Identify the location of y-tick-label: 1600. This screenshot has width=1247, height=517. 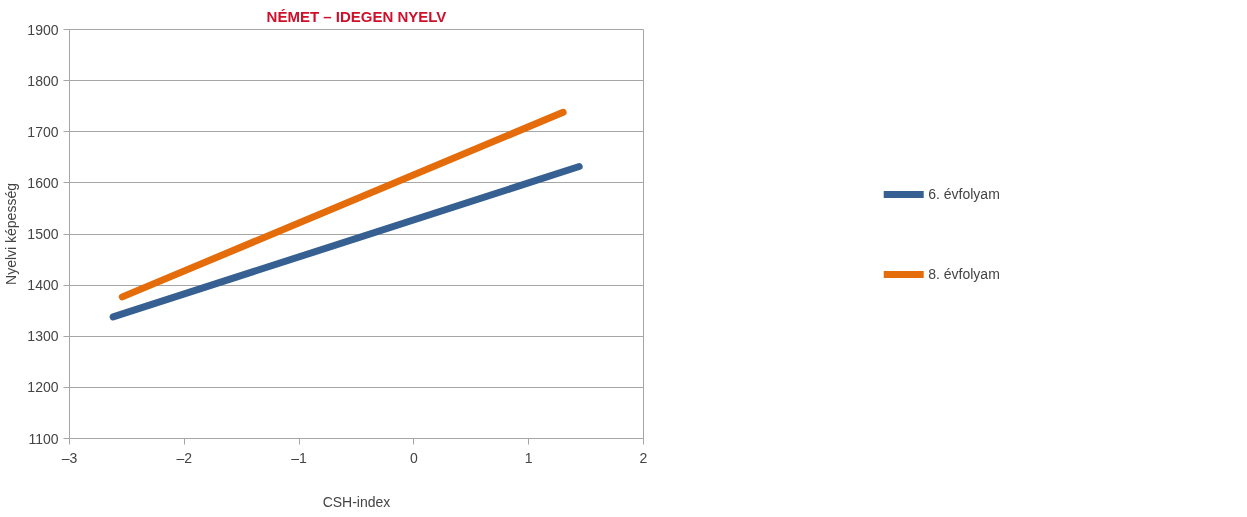
(43, 182).